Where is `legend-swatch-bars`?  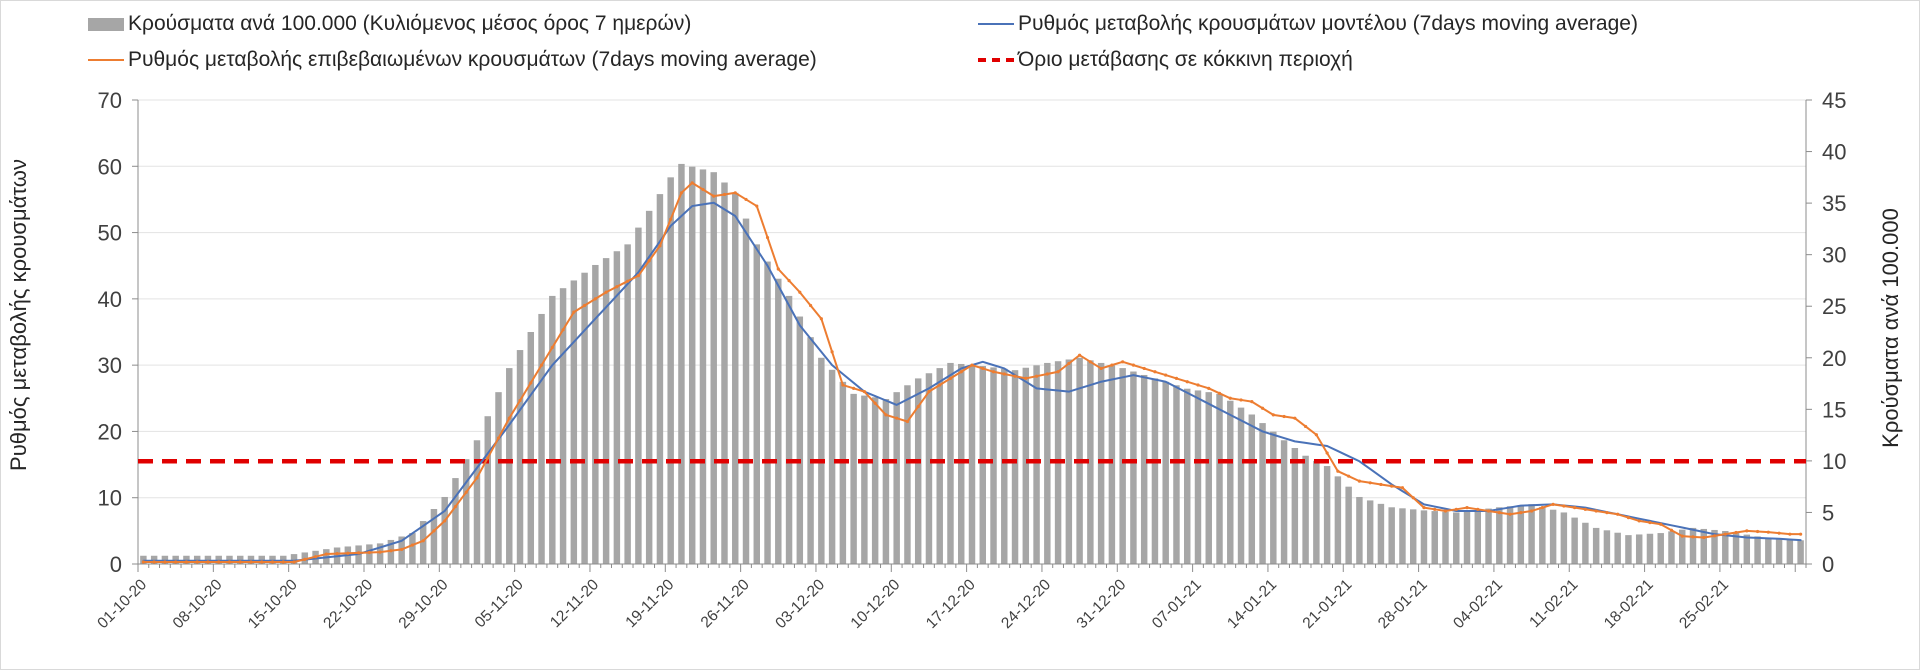
legend-swatch-bars is located at coordinates (106, 24).